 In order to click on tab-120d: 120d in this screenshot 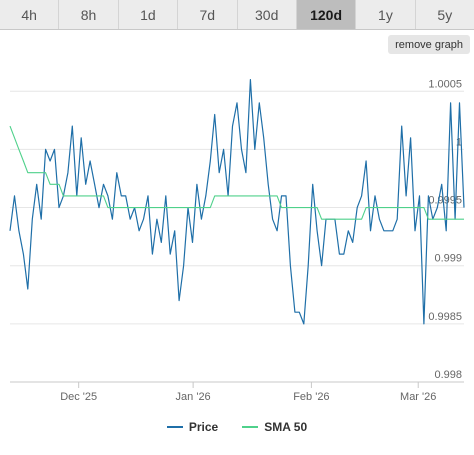, I will do `click(326, 14)`.